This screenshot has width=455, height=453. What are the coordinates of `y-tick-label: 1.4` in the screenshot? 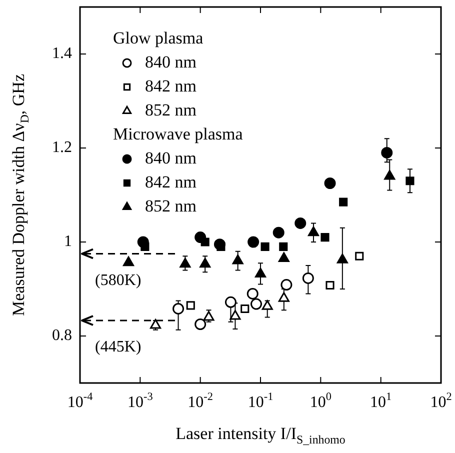 It's located at (62, 53).